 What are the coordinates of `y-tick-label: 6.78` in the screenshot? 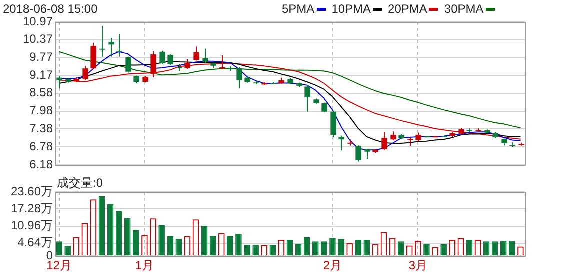 It's located at (42, 146).